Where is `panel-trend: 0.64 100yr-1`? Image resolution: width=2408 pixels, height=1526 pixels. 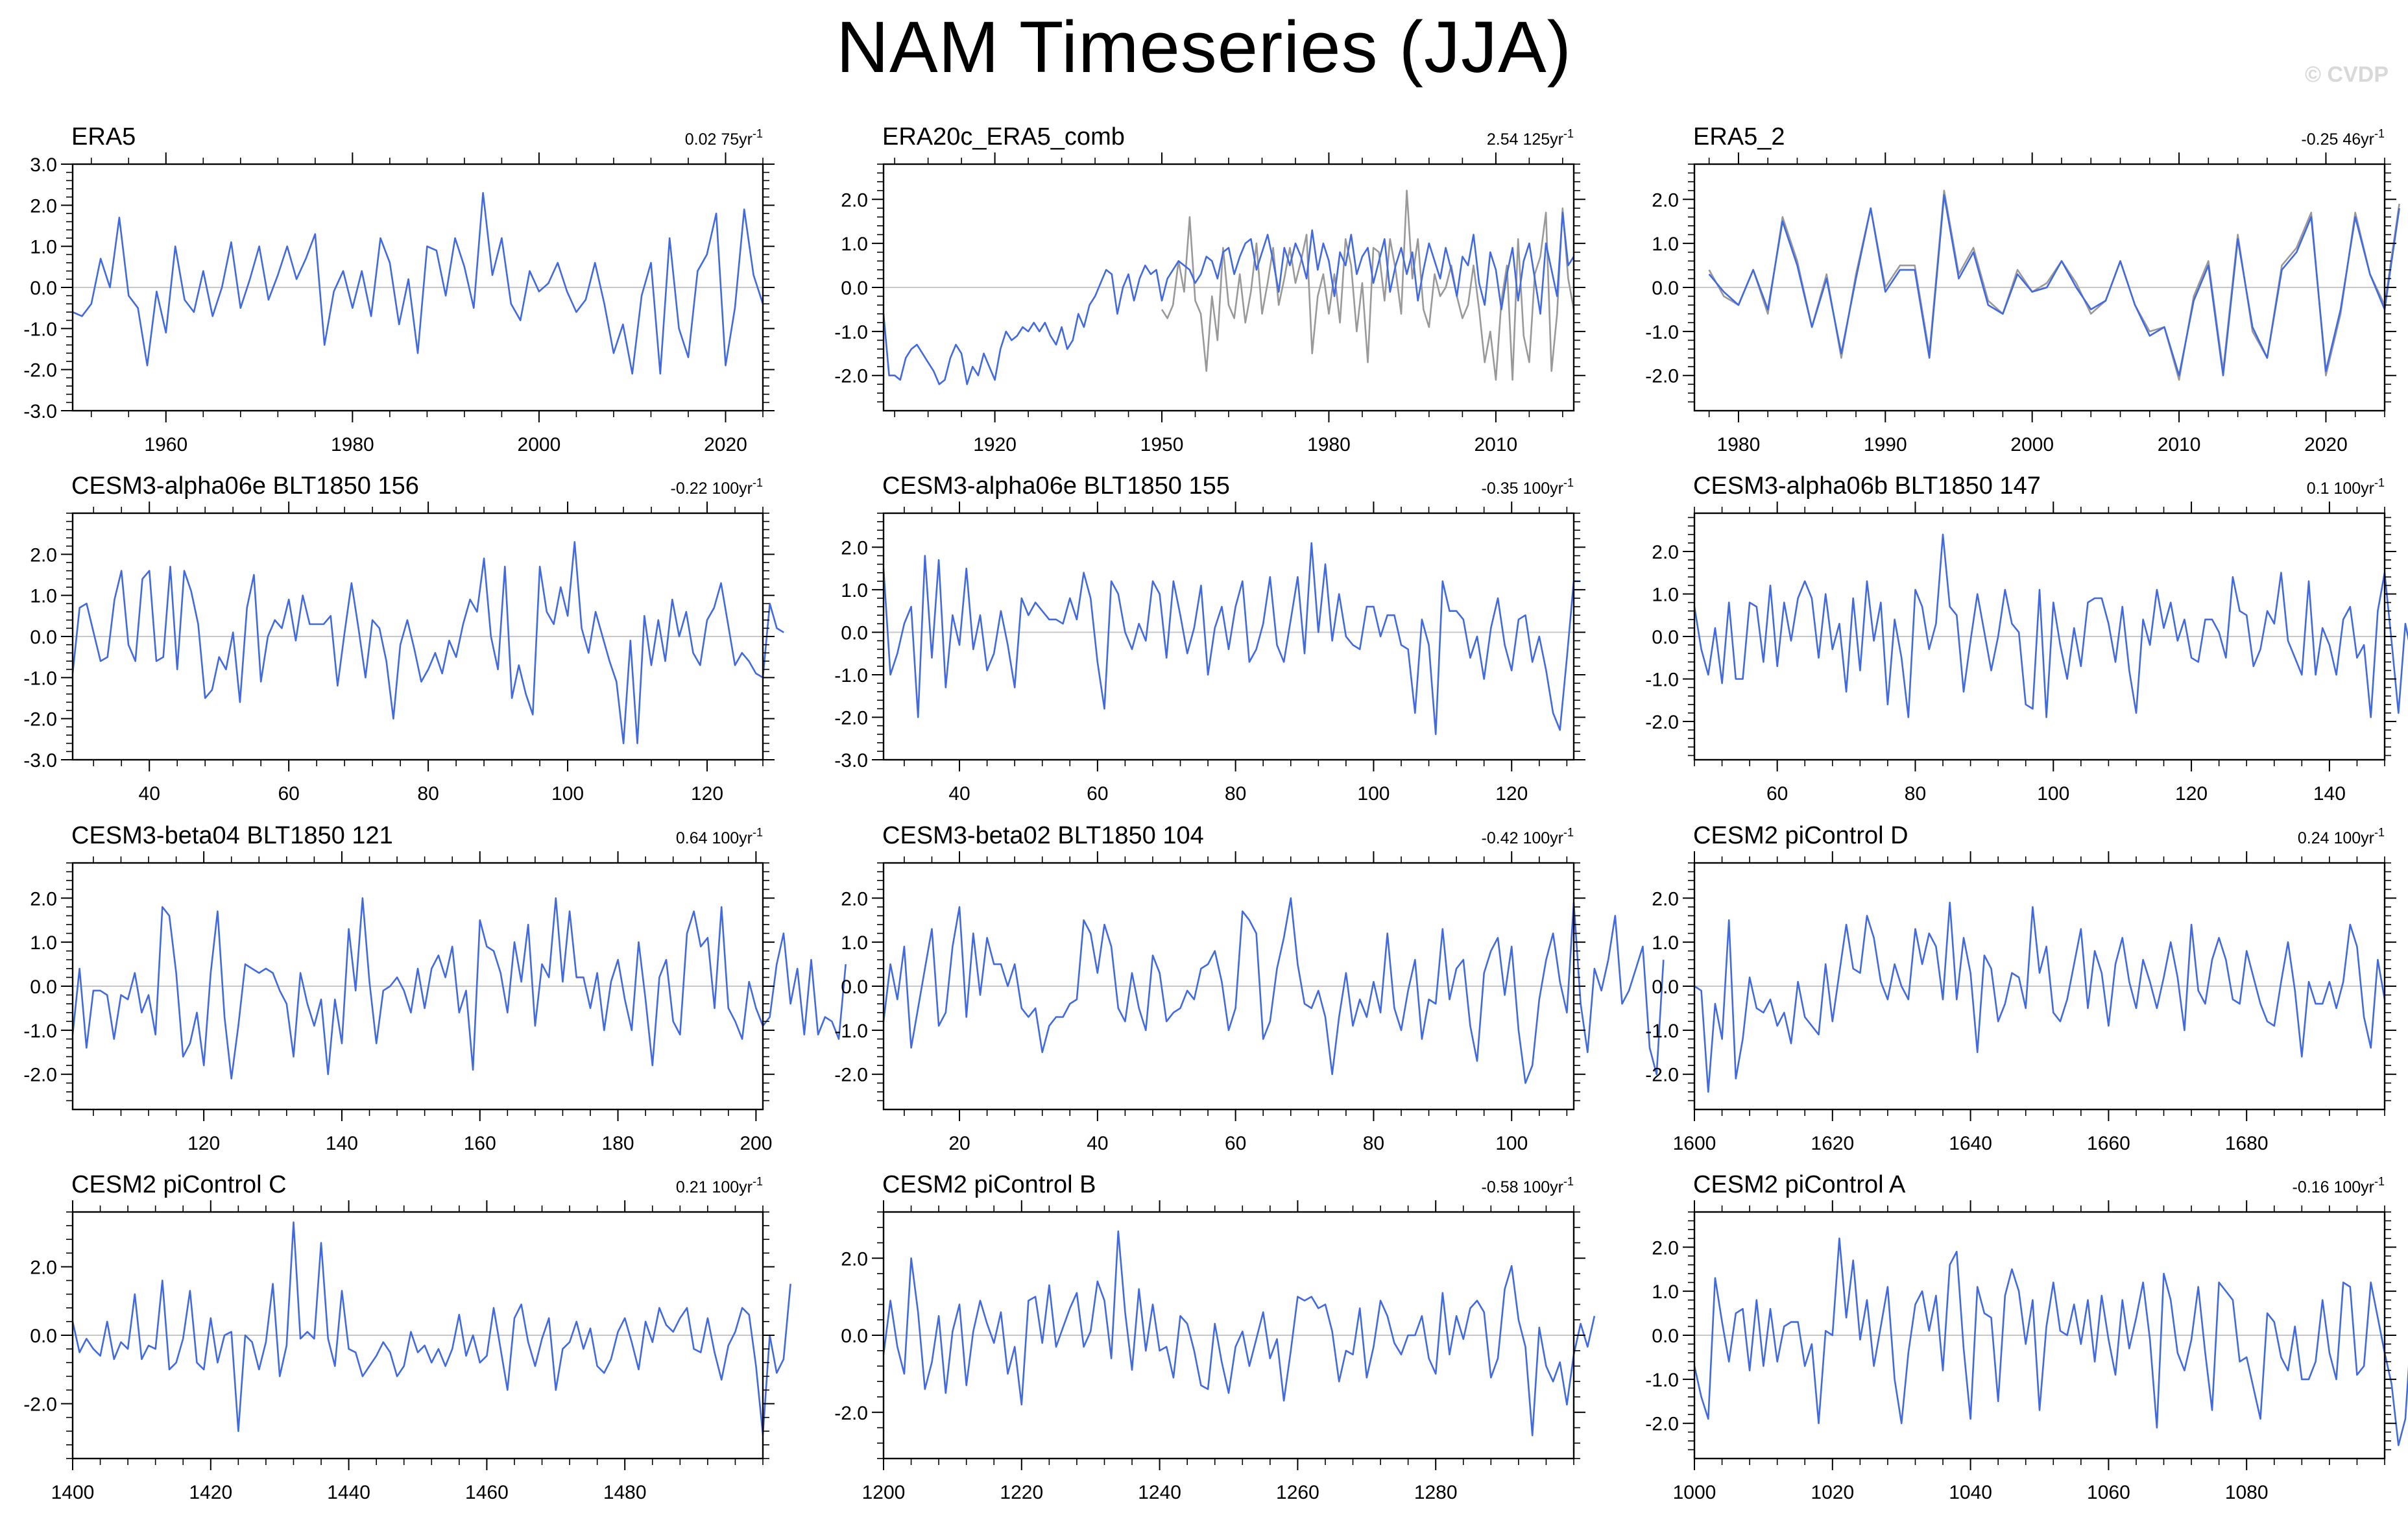 panel-trend: 0.64 100yr-1 is located at coordinates (719, 837).